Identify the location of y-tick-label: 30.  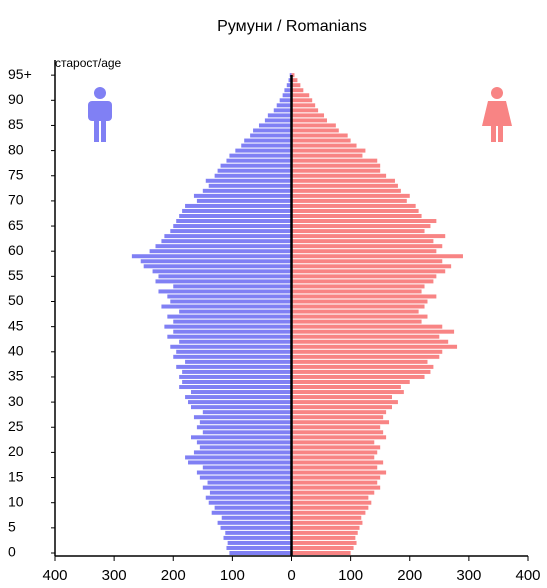
(16, 401).